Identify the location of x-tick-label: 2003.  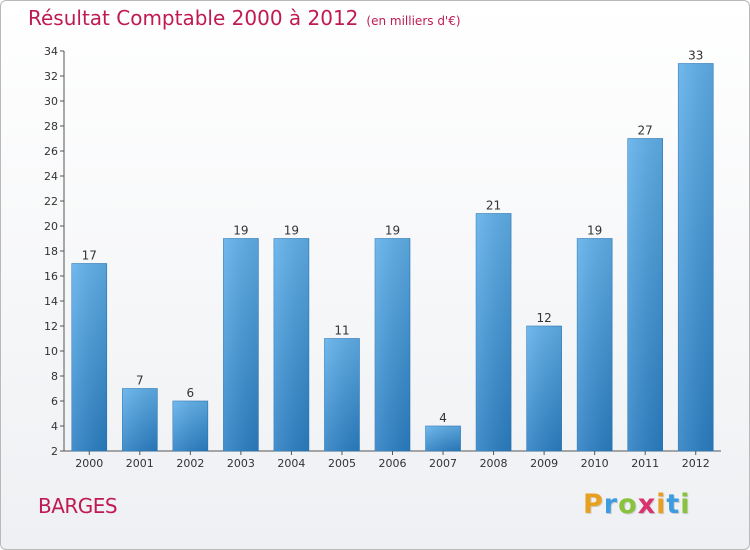
(241, 463).